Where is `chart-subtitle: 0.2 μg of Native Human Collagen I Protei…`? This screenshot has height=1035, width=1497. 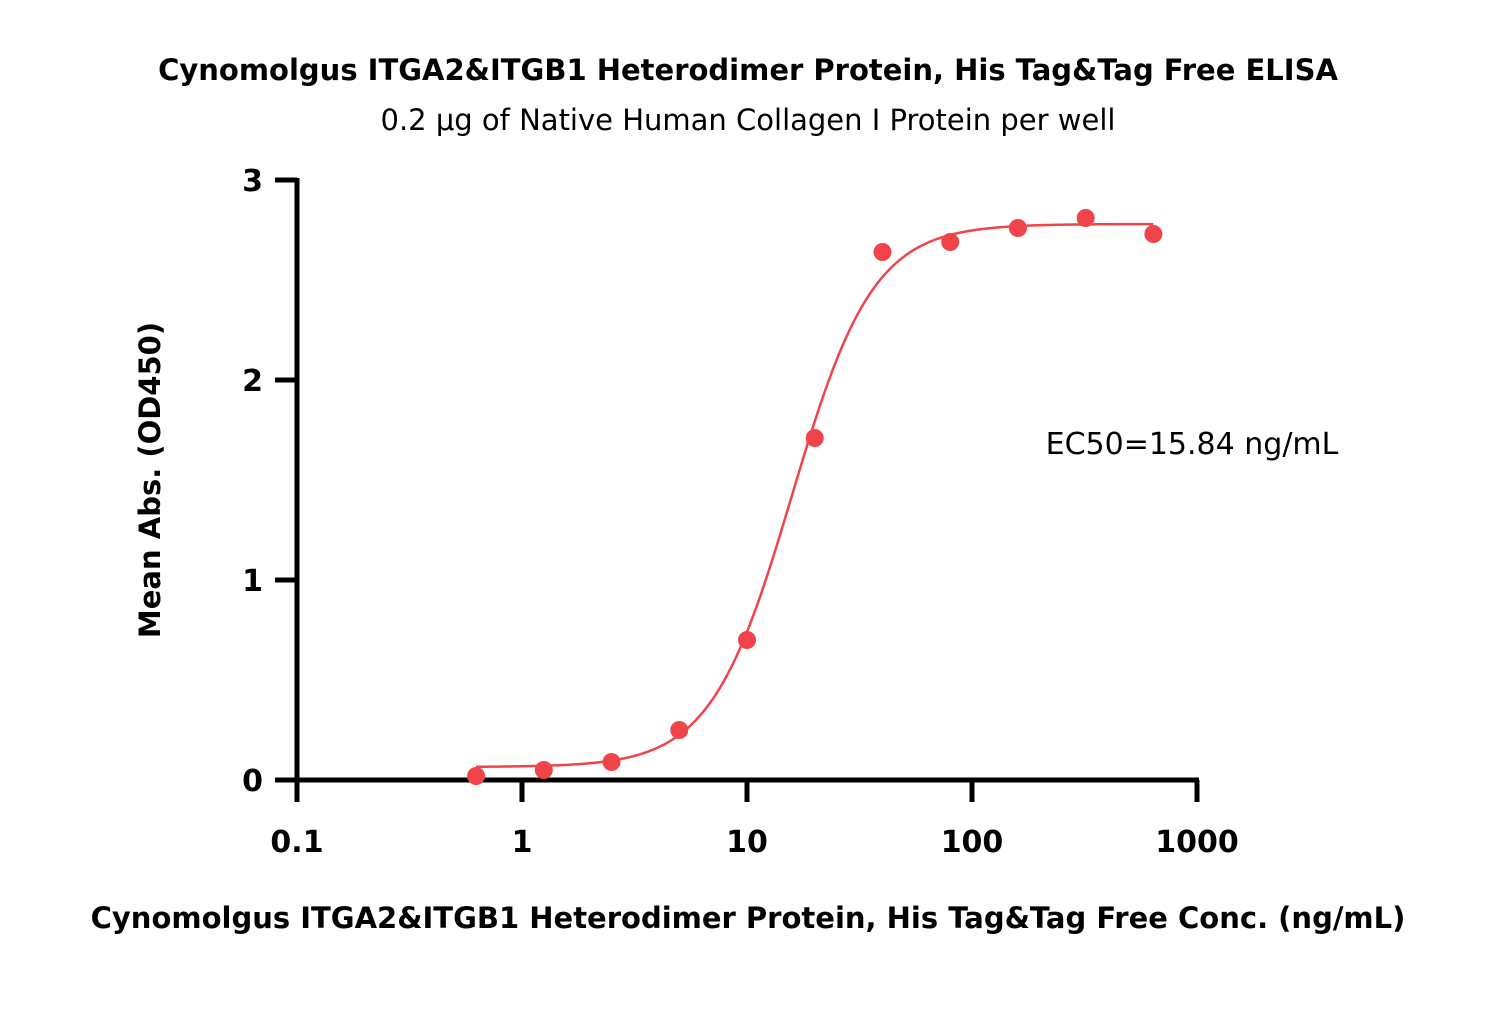 chart-subtitle: 0.2 μg of Native Human Collagen I Protei… is located at coordinates (748, 120).